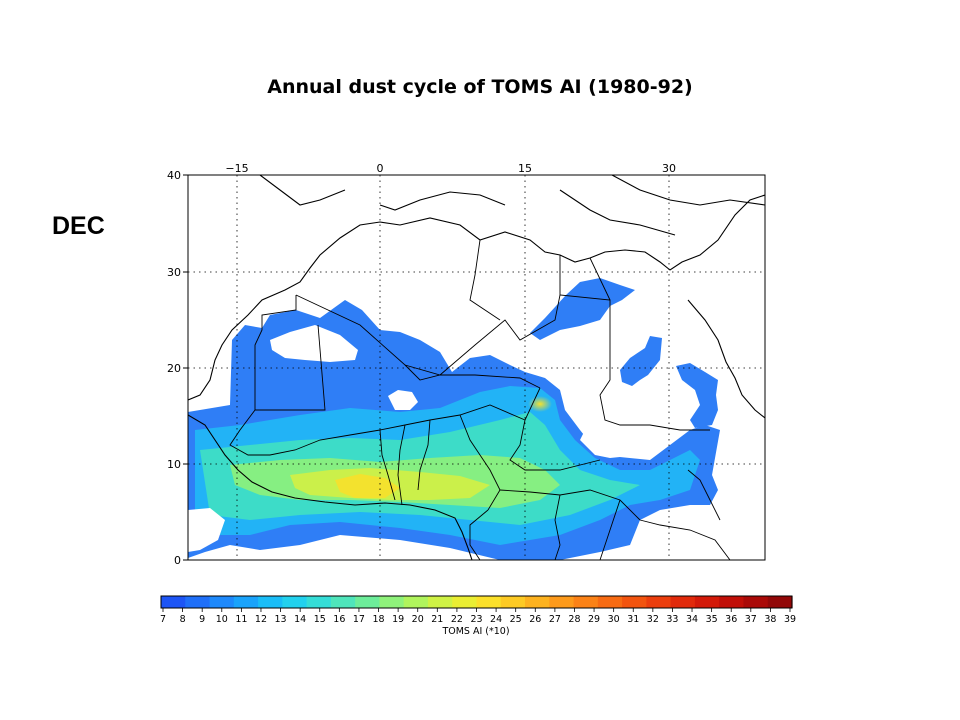  I want to click on lat-tick-label: 10, so click(174, 464).